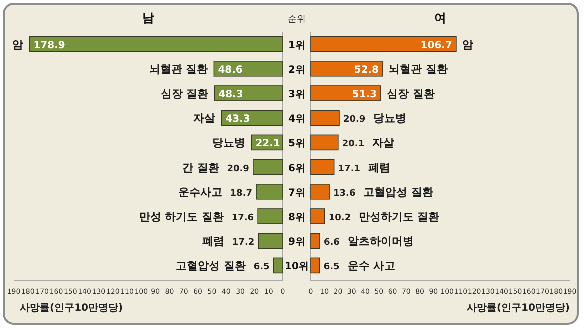 Image resolution: width=584 pixels, height=330 pixels. I want to click on data-label: 51.3, so click(364, 95).